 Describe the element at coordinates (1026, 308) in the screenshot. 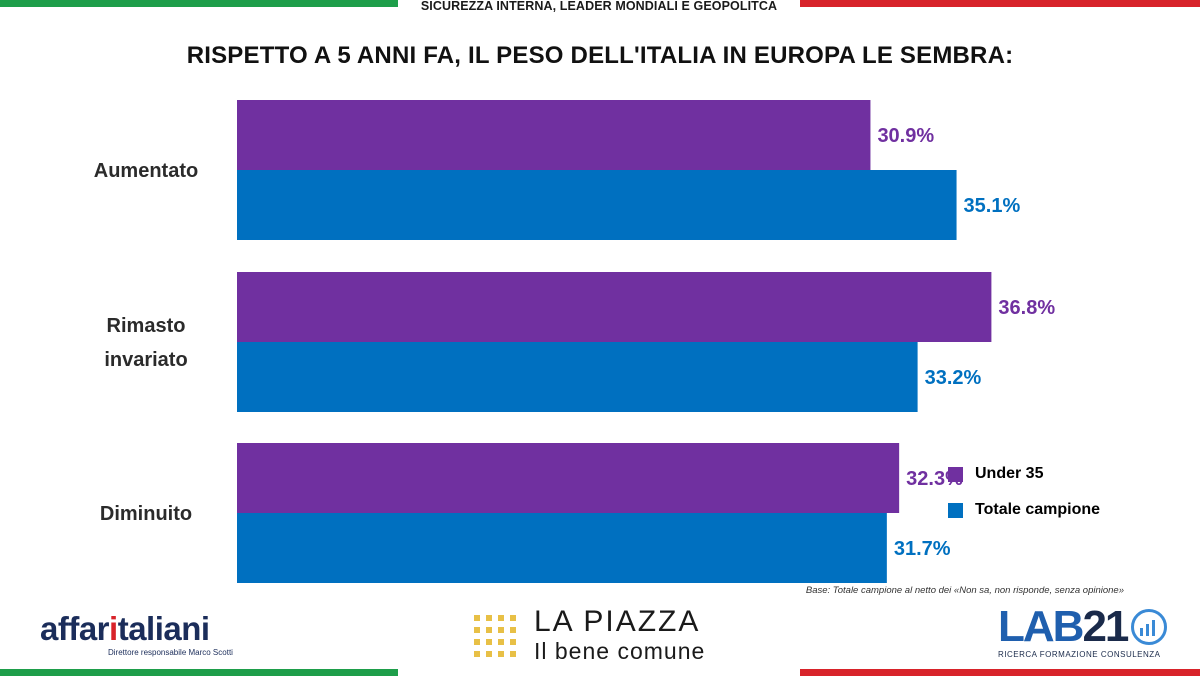

I see `value-label-rimasto-invariato-under-35: 36.8%` at that location.